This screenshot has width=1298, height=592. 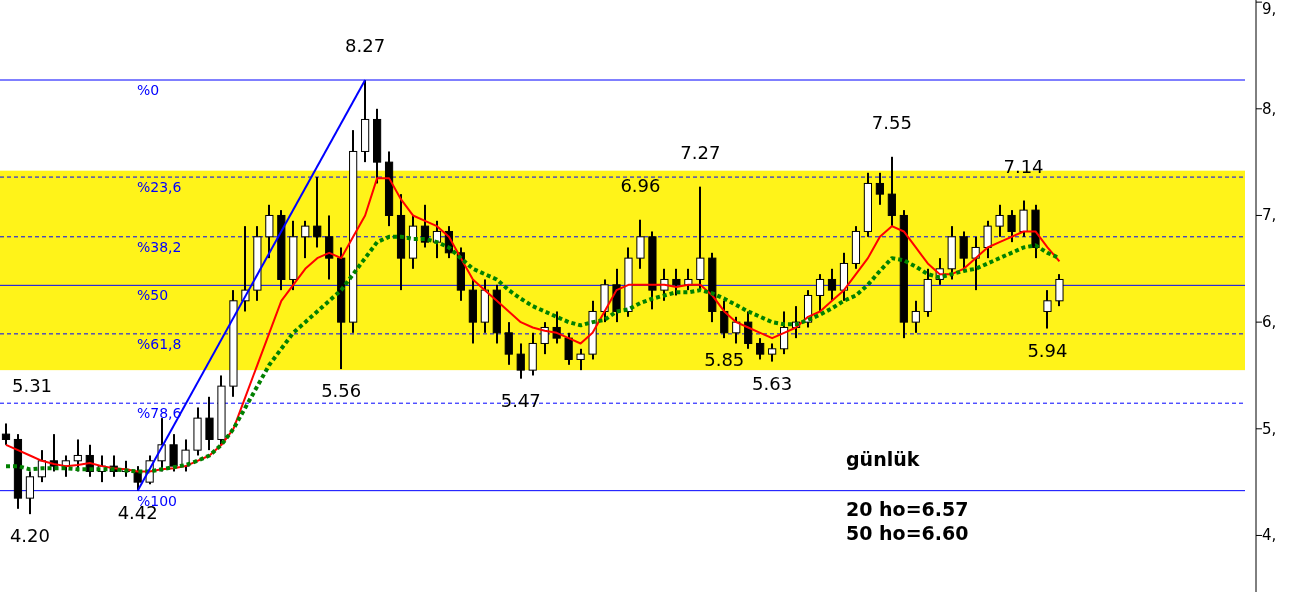 What do you see at coordinates (159, 246) in the screenshot?
I see `annotation: %38,2` at bounding box center [159, 246].